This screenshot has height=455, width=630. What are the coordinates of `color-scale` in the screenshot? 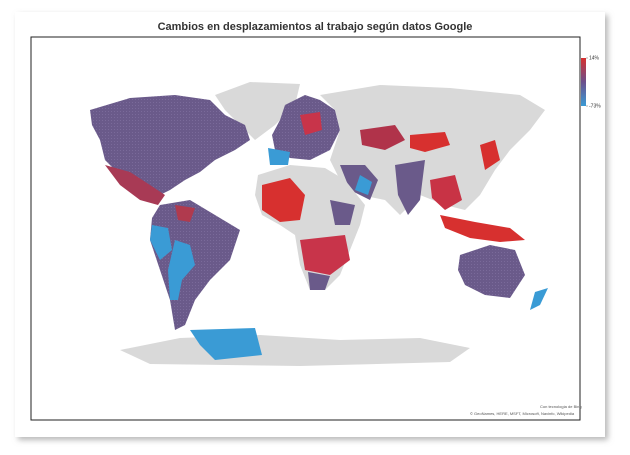 It's located at (583, 82).